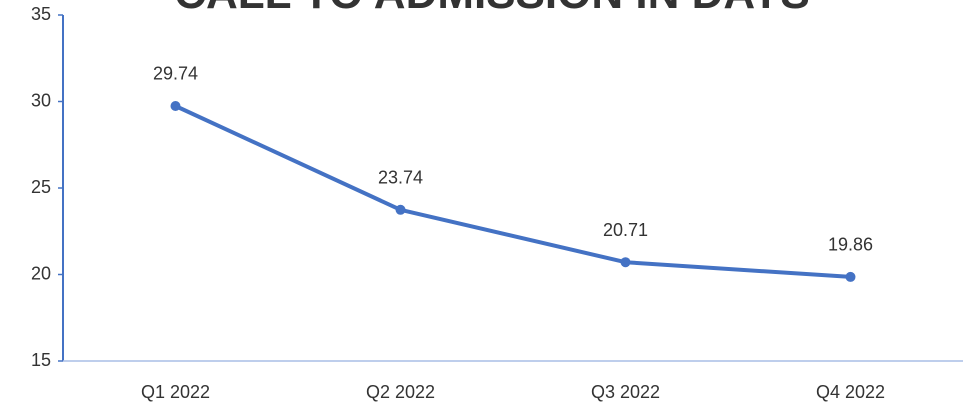  Describe the element at coordinates (41, 273) in the screenshot. I see `y-tick-label: 20` at that location.